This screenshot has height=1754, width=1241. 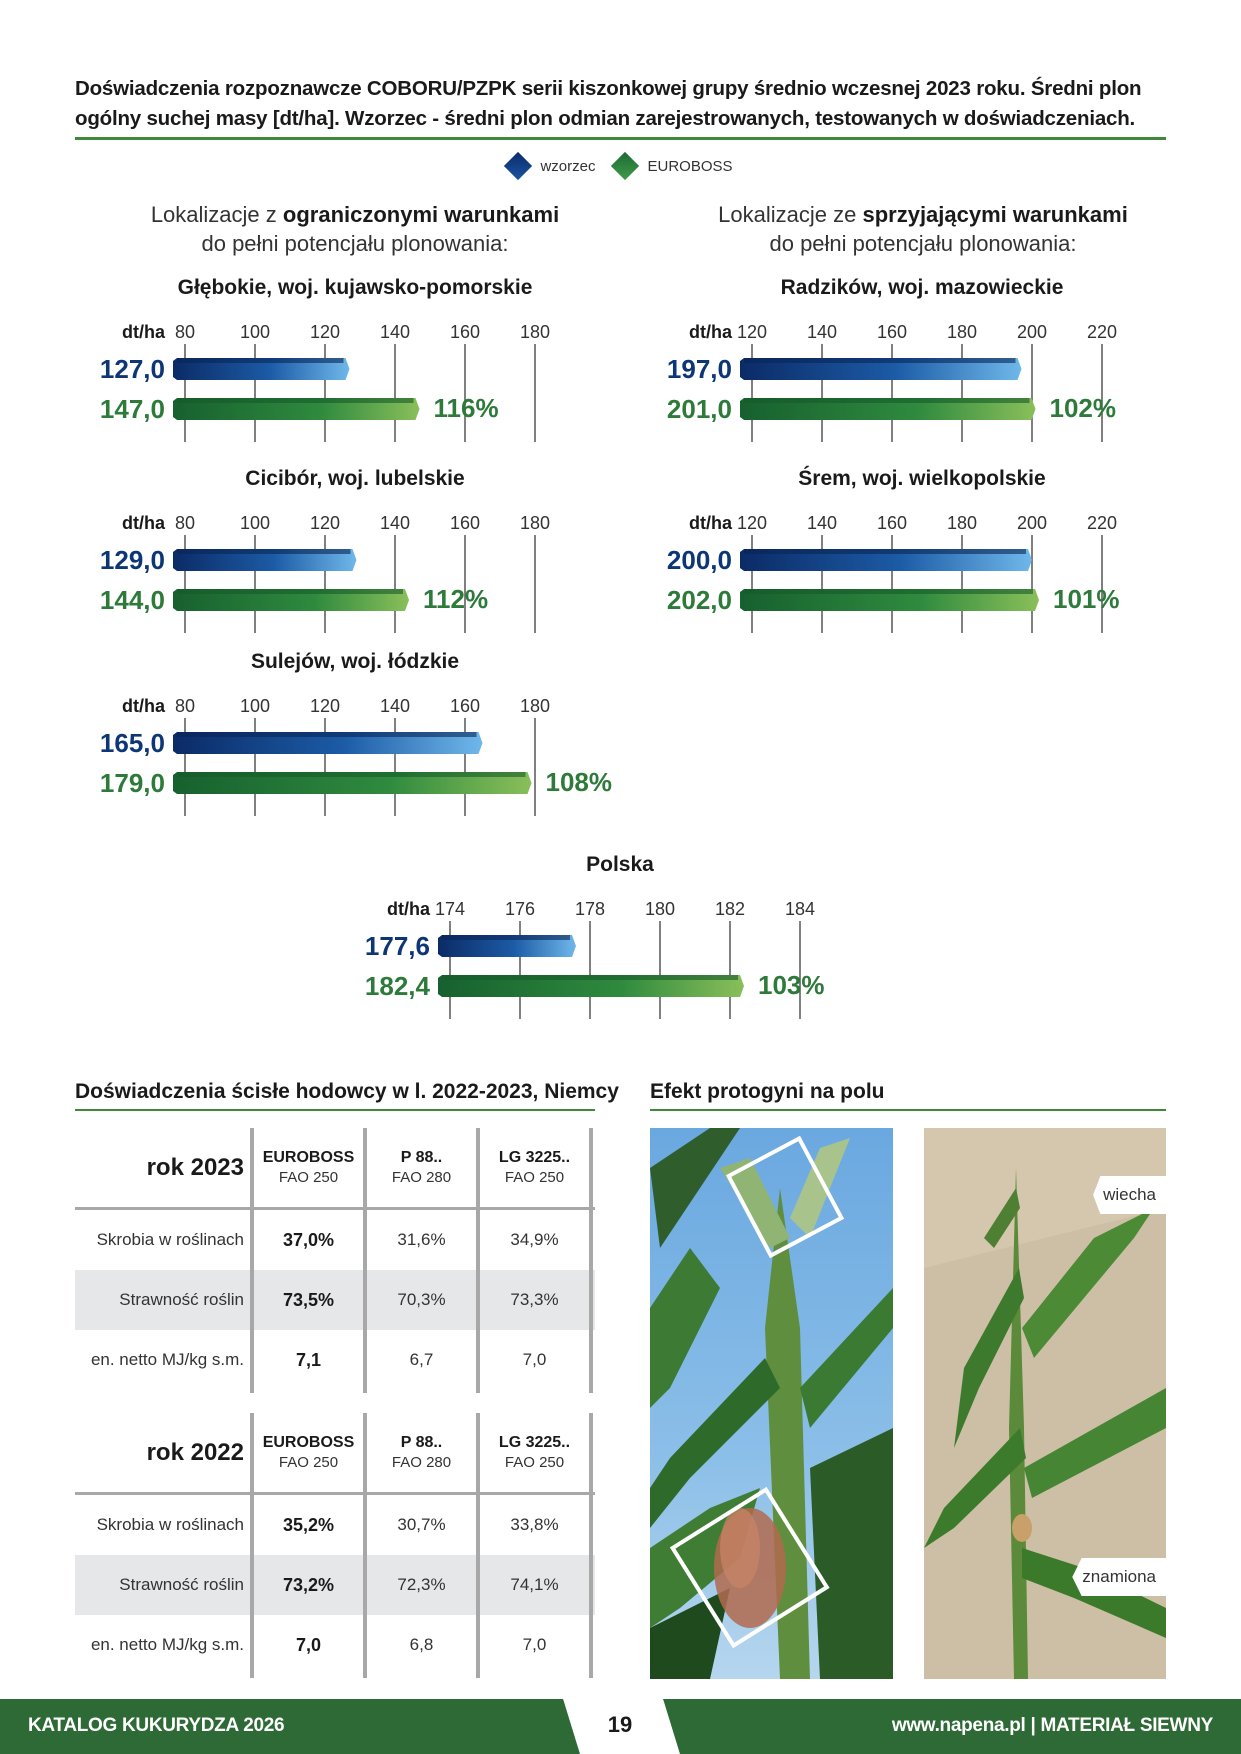 What do you see at coordinates (534, 1167) in the screenshot?
I see `col-header: LG 3225.. FAO 250` at bounding box center [534, 1167].